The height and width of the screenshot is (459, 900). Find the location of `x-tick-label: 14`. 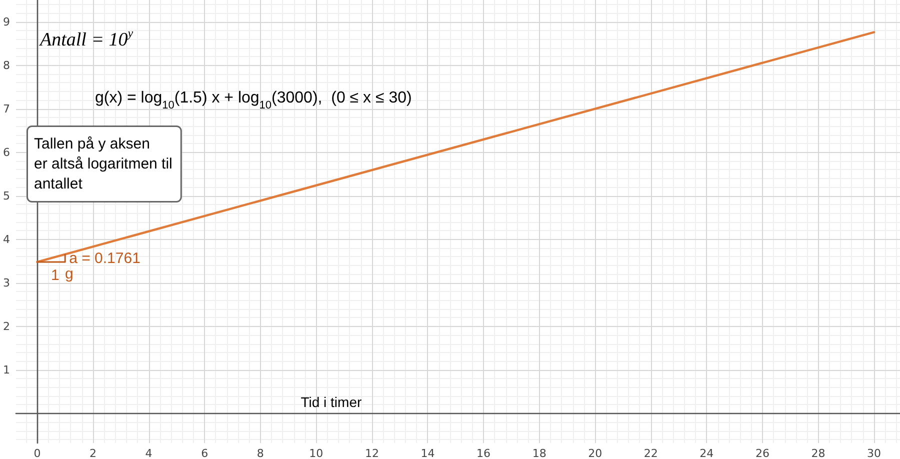

x-tick-label: 14 is located at coordinates (427, 453).